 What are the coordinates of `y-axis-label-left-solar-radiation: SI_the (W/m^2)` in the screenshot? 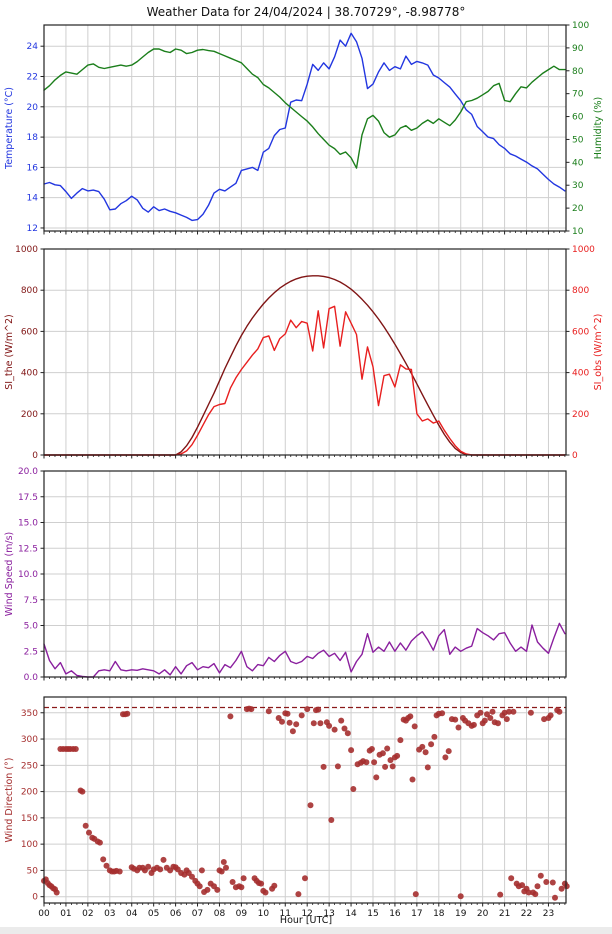 It's located at (9, 351).